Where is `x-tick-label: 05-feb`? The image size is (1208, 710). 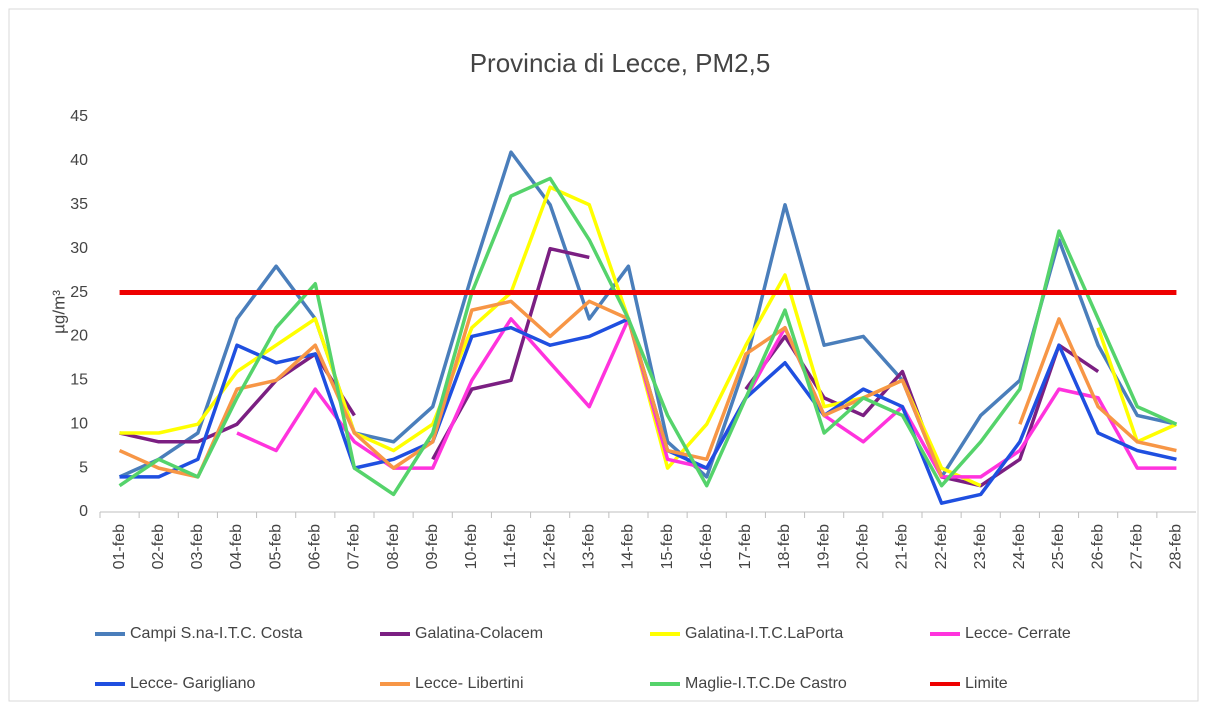 x-tick-label: 05-feb is located at coordinates (275, 546).